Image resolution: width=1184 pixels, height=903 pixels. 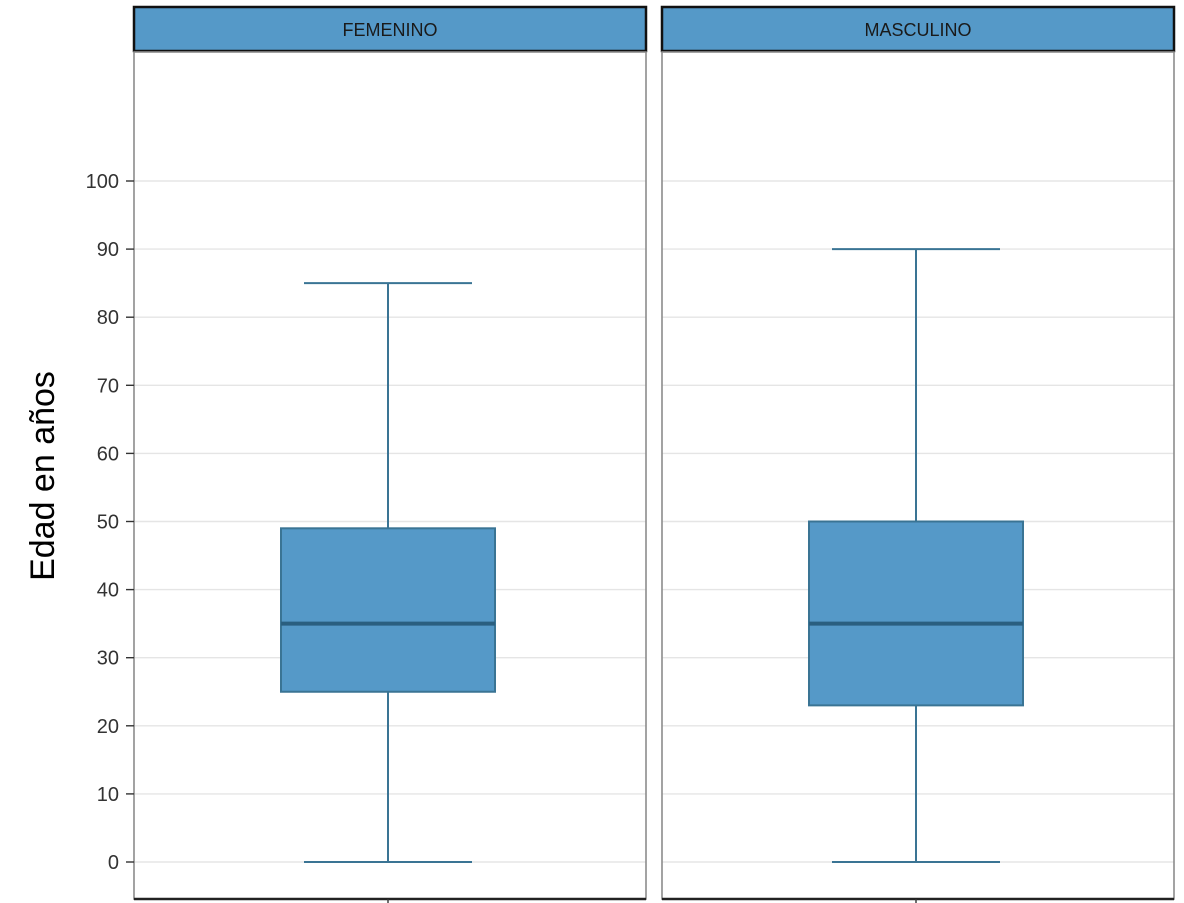 What do you see at coordinates (102, 182) in the screenshot?
I see `y-tick-label: 100` at bounding box center [102, 182].